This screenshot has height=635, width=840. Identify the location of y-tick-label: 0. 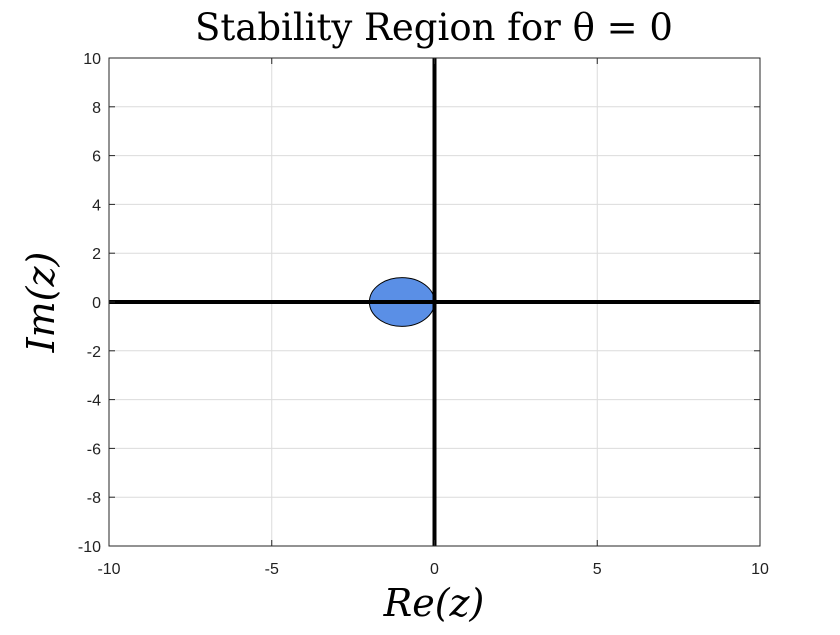
(96, 303).